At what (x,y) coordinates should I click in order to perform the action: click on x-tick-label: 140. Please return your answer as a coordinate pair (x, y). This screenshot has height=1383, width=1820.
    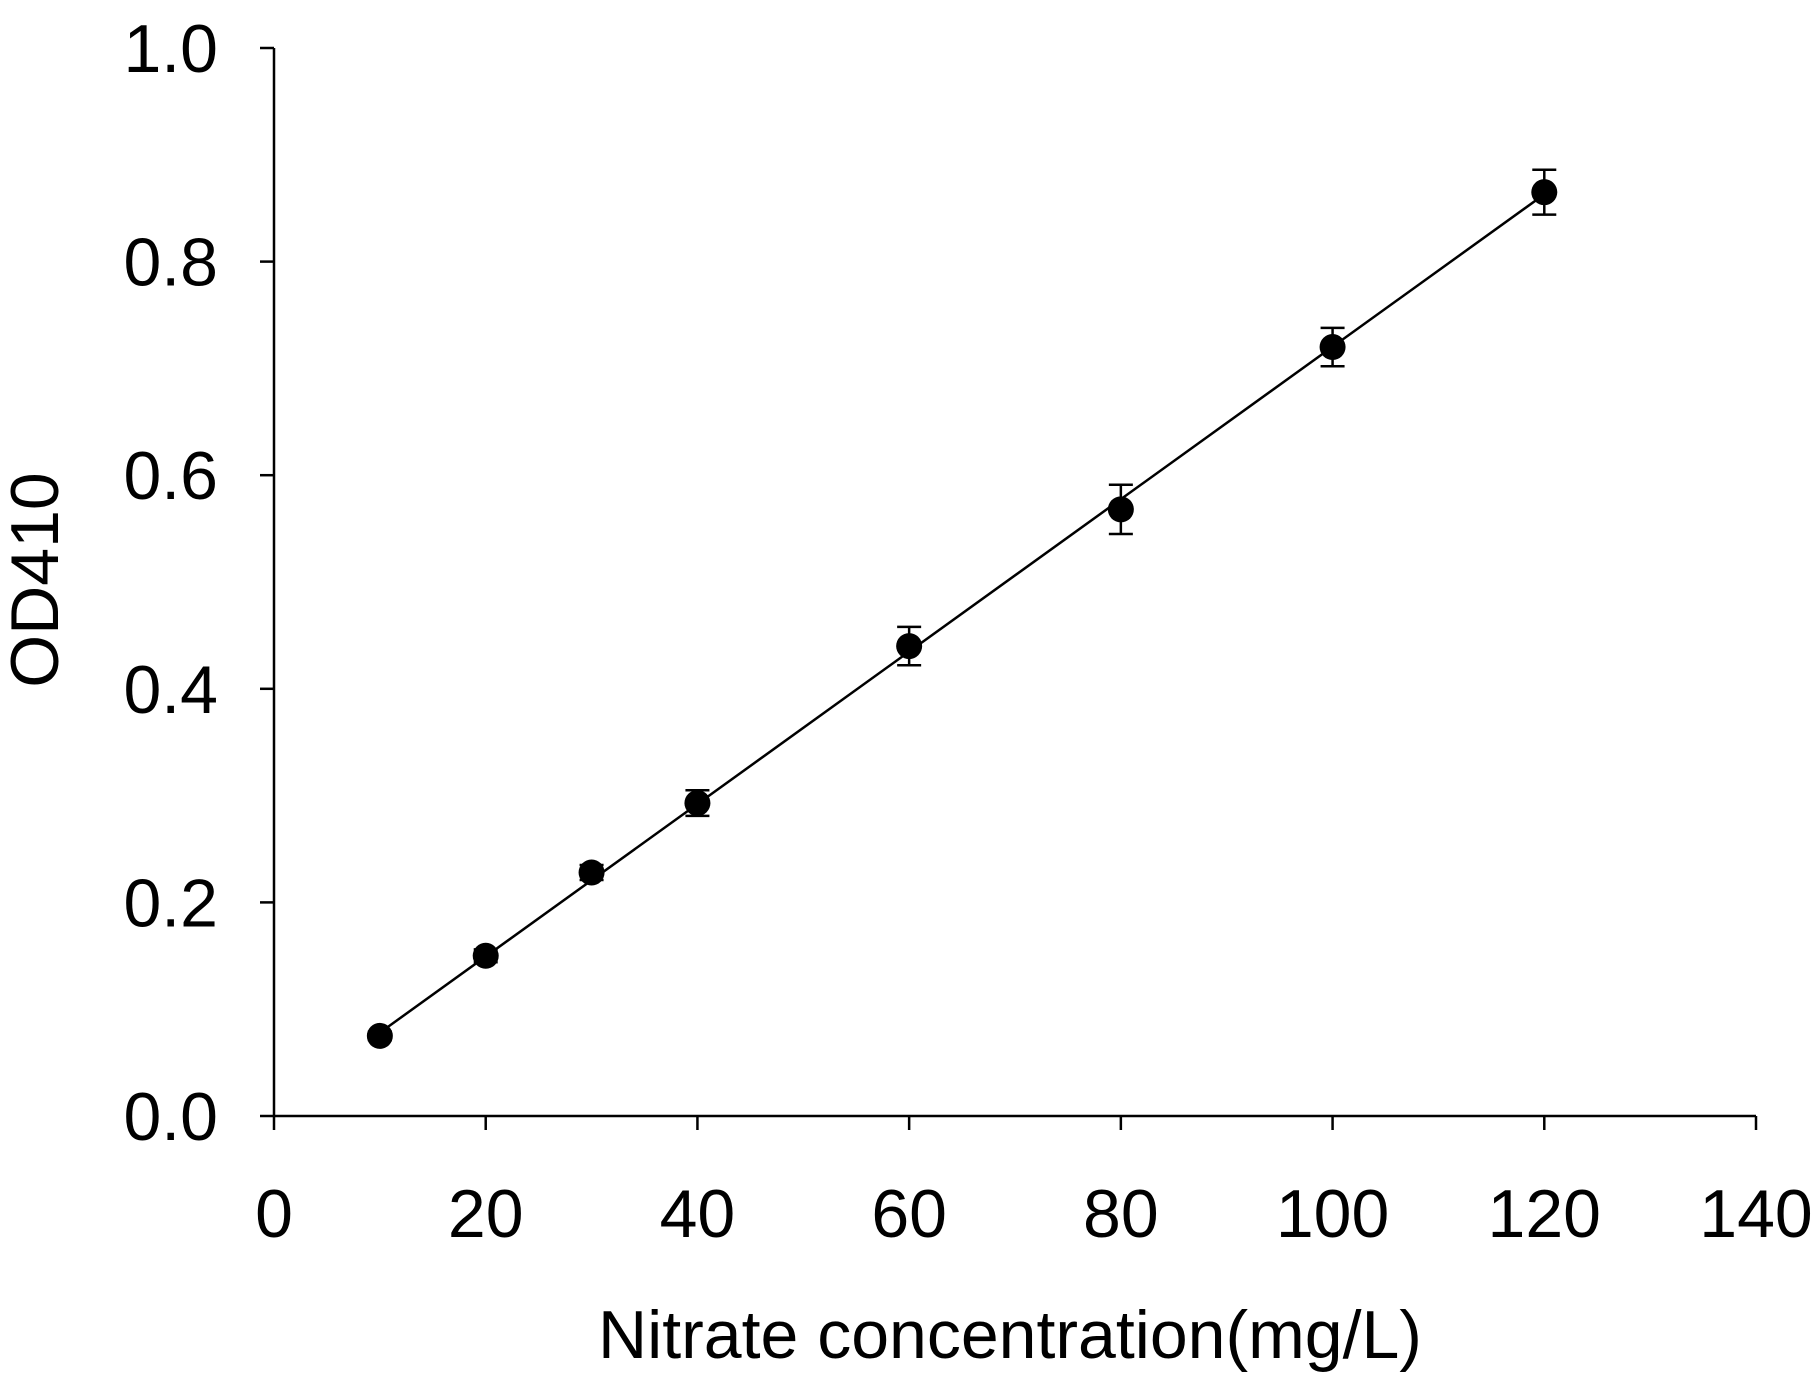
    Looking at the image, I should click on (1755, 1214).